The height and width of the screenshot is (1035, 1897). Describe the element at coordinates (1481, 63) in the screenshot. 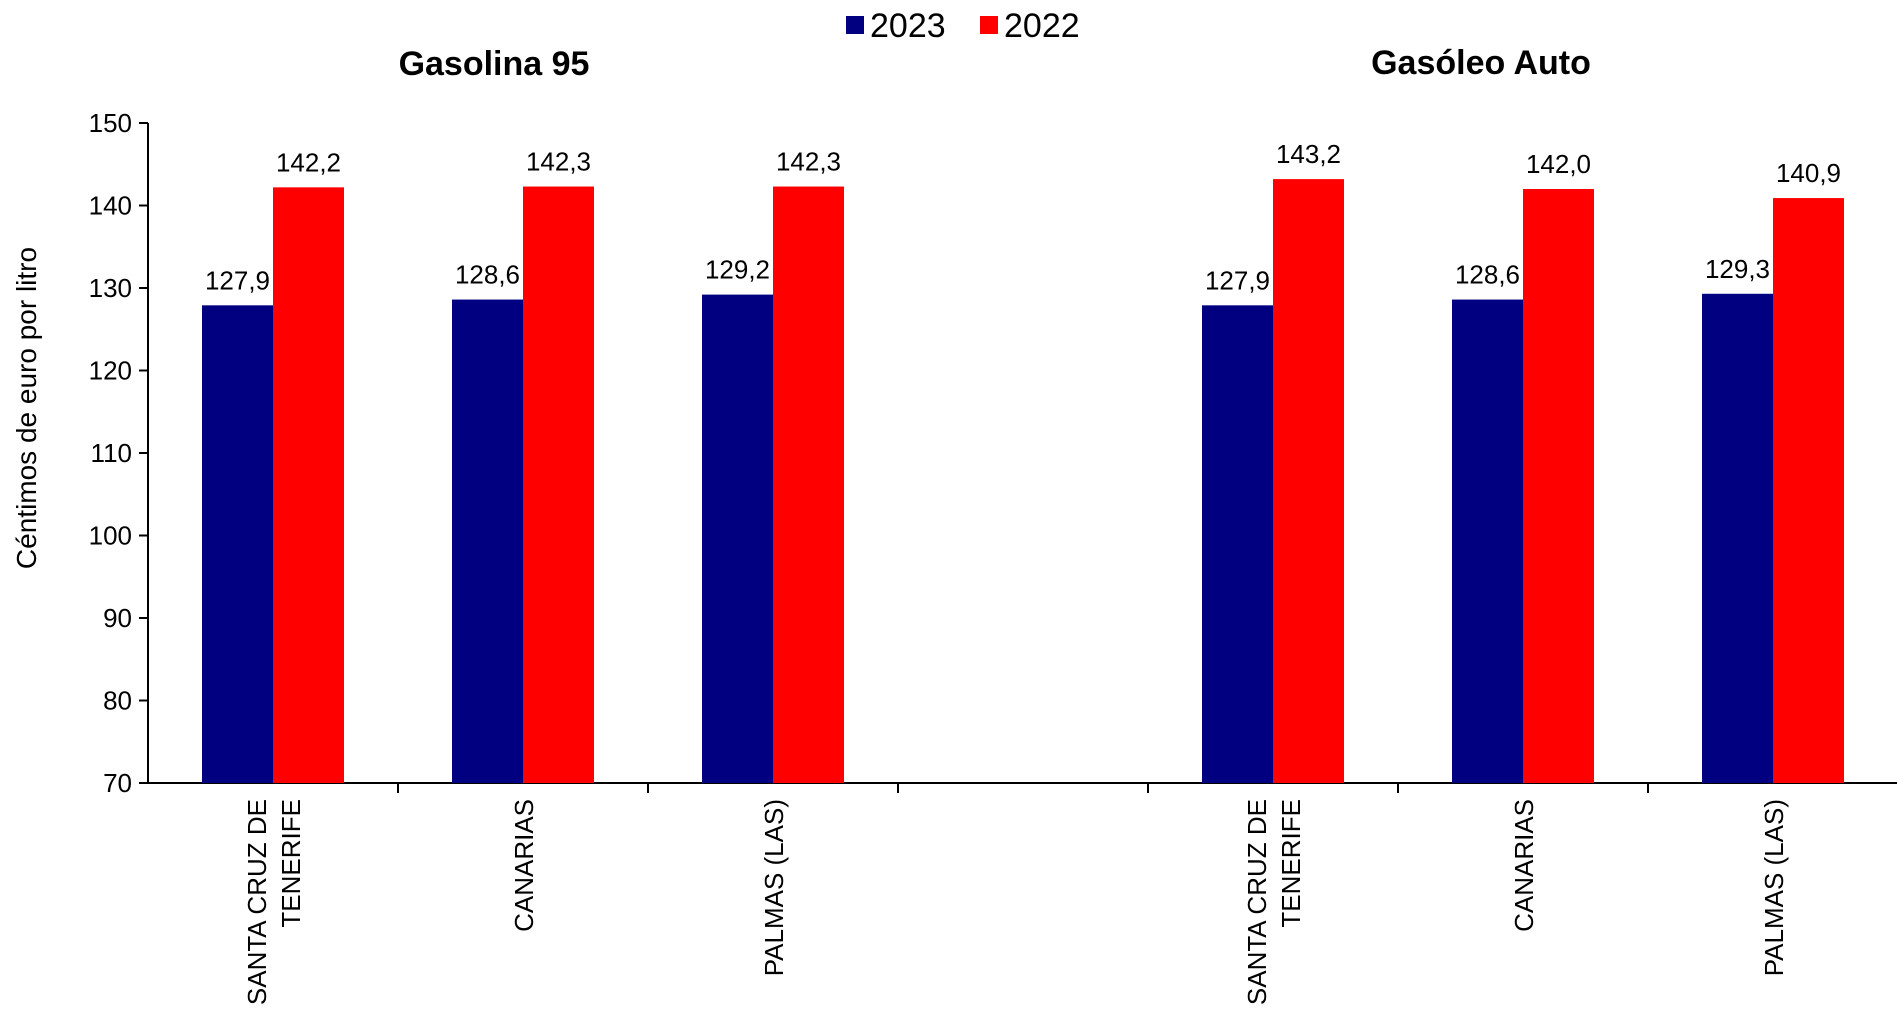

I see `group-title-gasoleo: Gasóleo Auto` at that location.